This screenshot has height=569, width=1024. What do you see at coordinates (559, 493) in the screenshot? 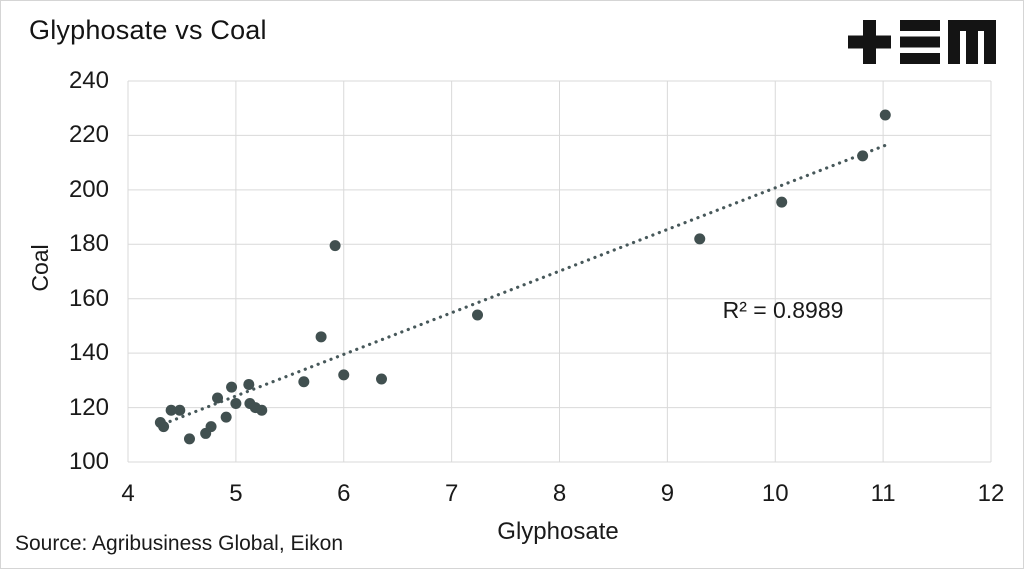
I see `x-tick-label: 8` at bounding box center [559, 493].